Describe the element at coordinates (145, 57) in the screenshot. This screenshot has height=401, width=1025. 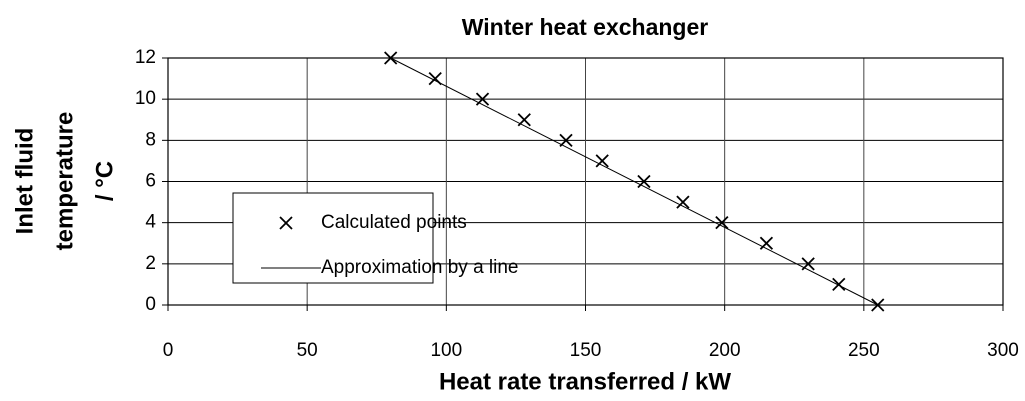
I see `y-tick-label: 12` at that location.